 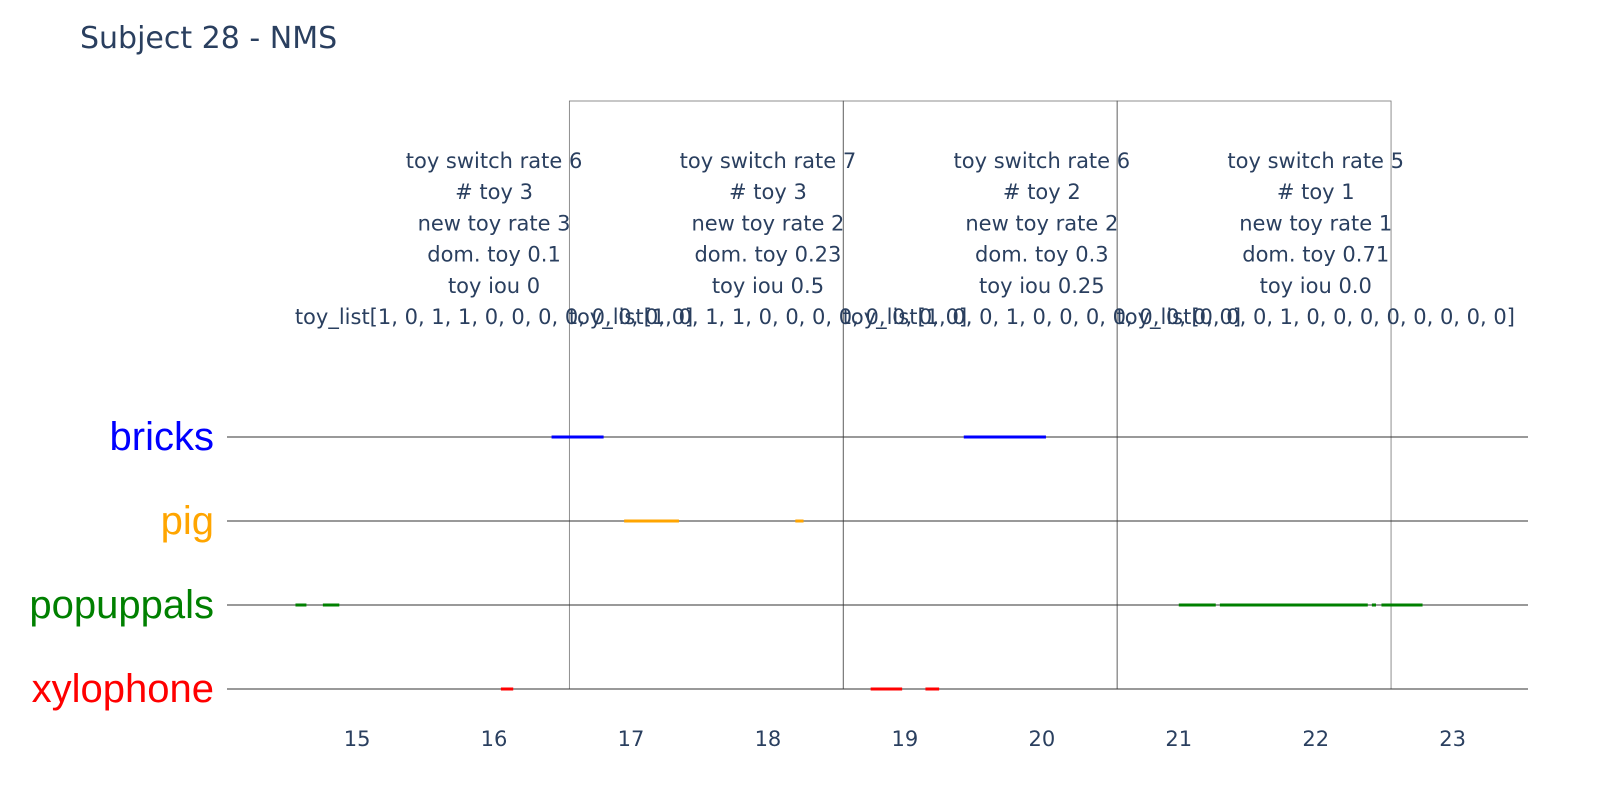 I want to click on annotation-3-line-2: # toy 2, so click(x=1042, y=192).